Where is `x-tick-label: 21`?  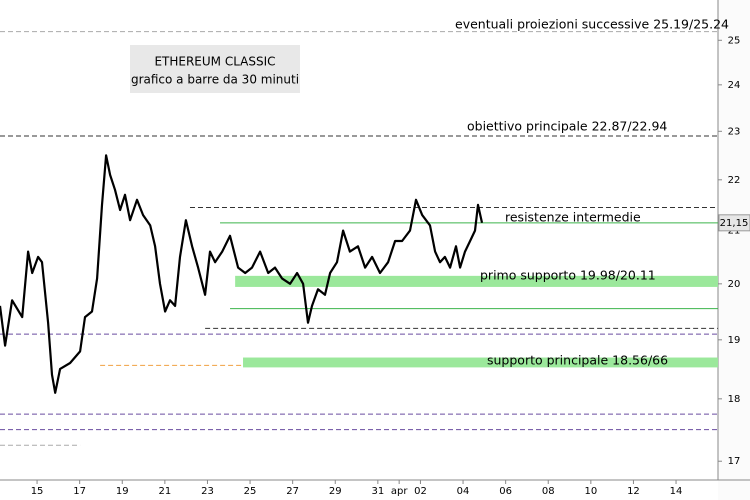
x-tick-label: 21 is located at coordinates (164, 491).